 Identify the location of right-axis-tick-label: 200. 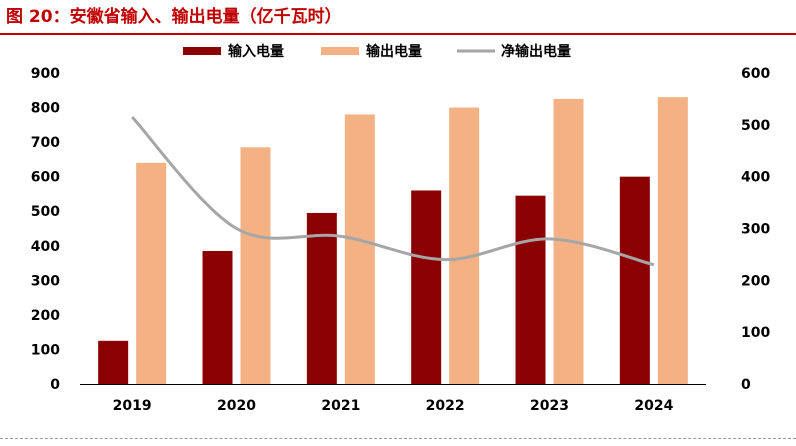
(755, 281).